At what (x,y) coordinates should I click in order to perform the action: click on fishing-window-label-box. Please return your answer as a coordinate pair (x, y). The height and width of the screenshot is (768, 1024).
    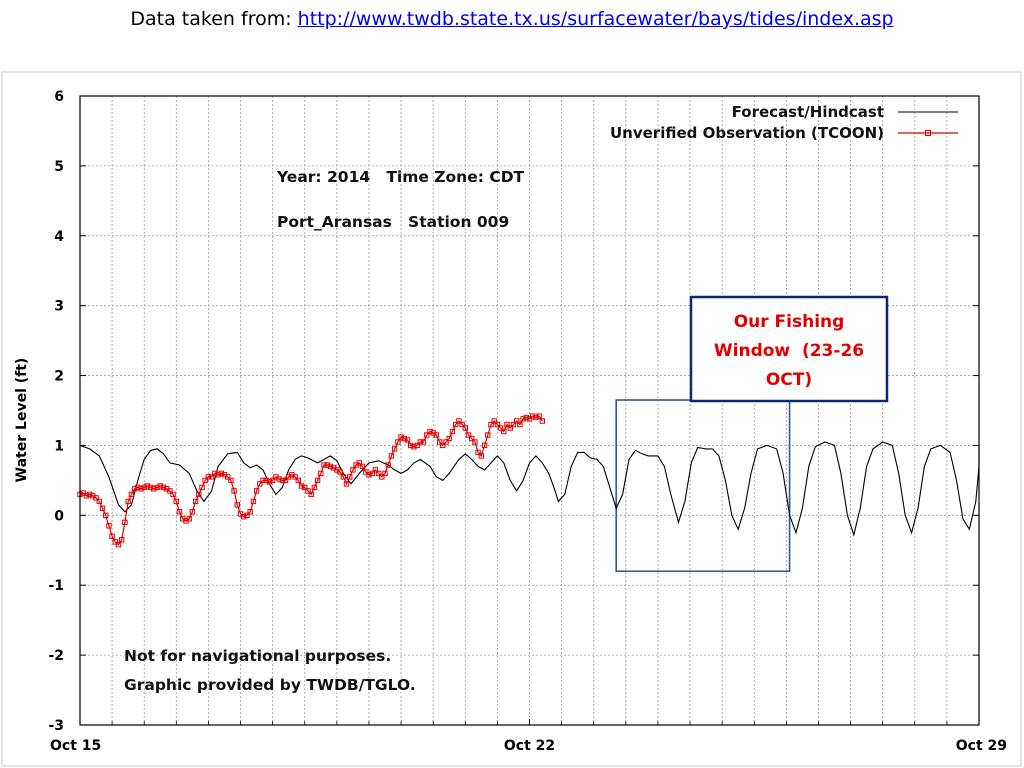
    Looking at the image, I should click on (789, 349).